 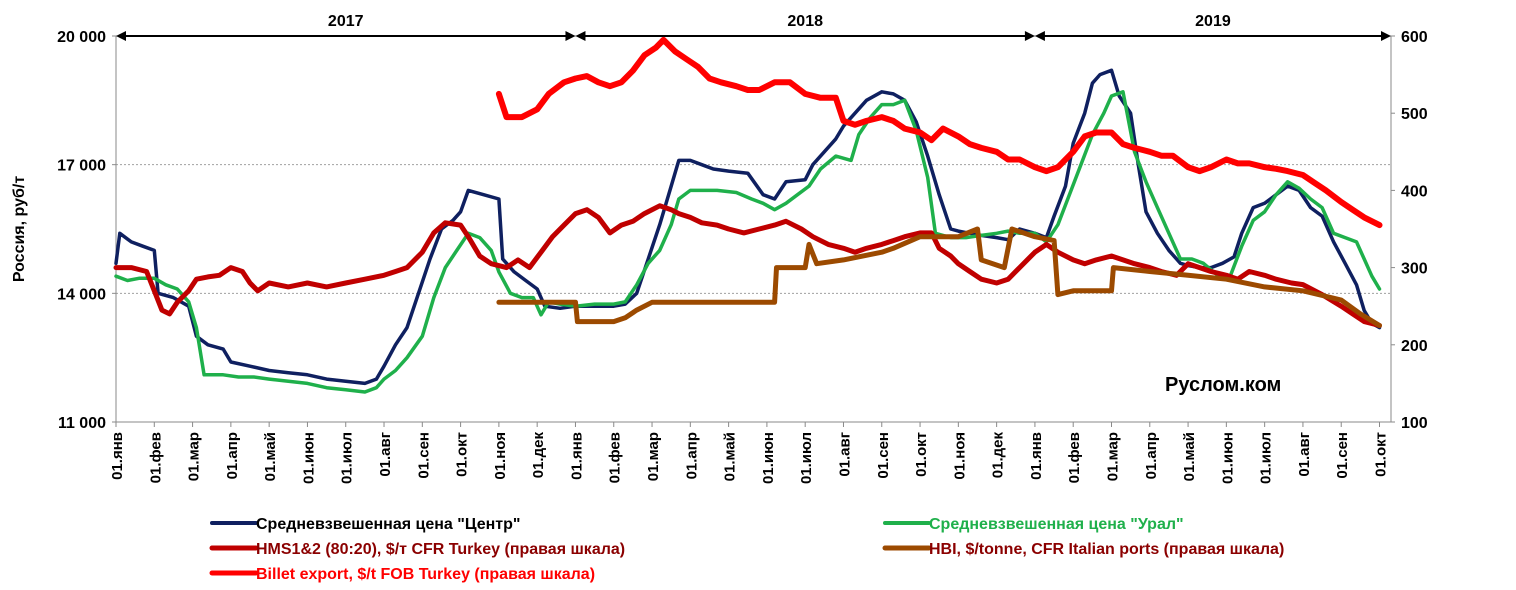 What do you see at coordinates (388, 524) in the screenshot?
I see `legend-label-0: Средневзвешенная цена "Центр"` at bounding box center [388, 524].